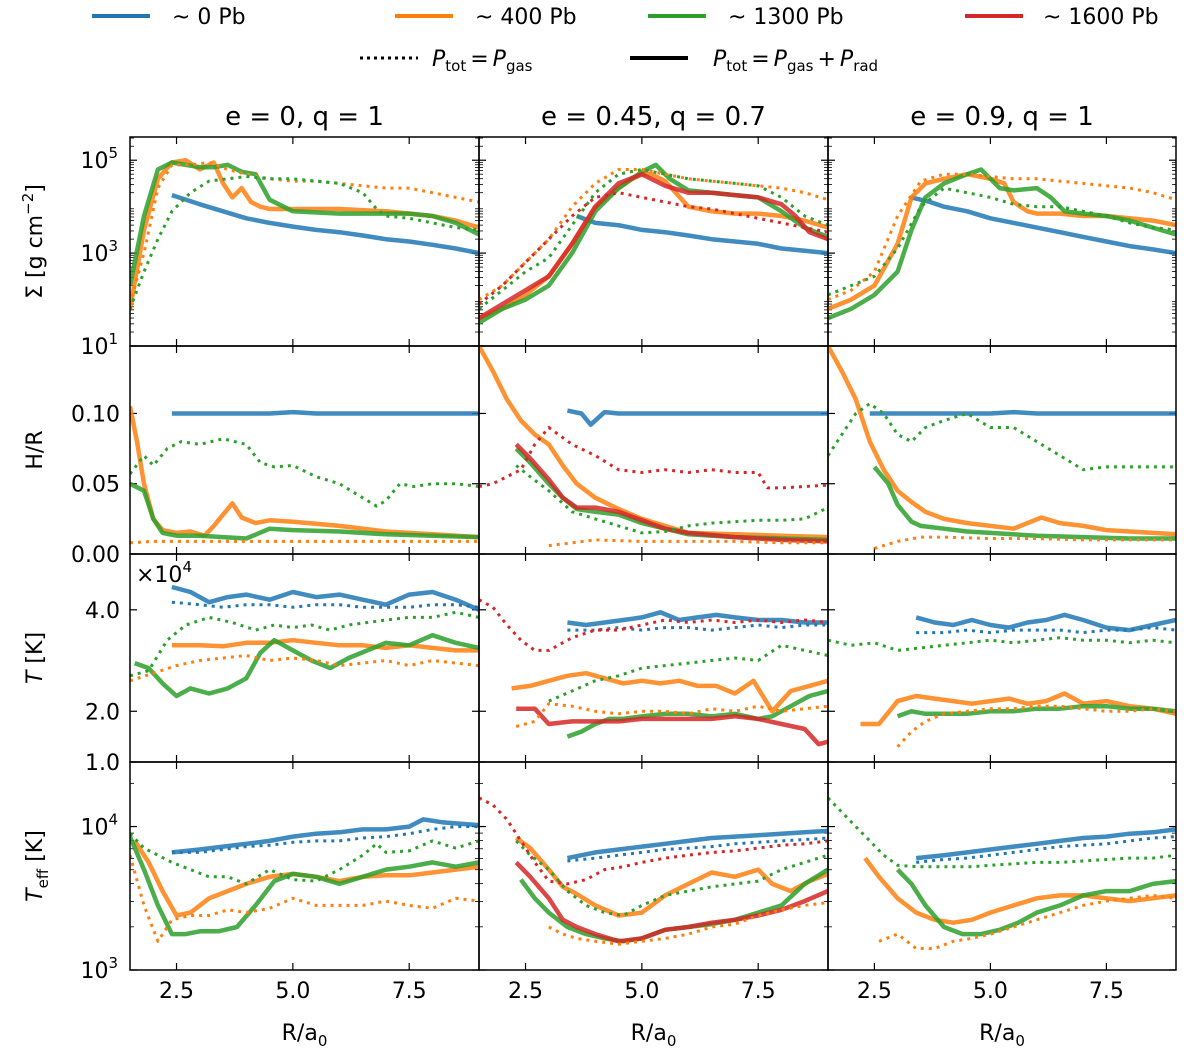  I want to click on y-axis-label: Σ [g cm−2], so click(33, 241).